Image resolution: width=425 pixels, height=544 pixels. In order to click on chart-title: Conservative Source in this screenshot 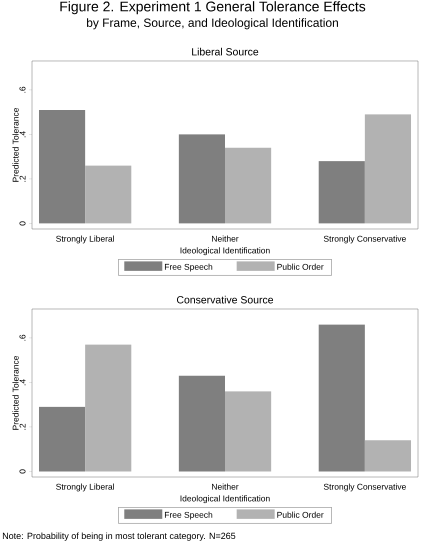, I will do `click(225, 300)`.